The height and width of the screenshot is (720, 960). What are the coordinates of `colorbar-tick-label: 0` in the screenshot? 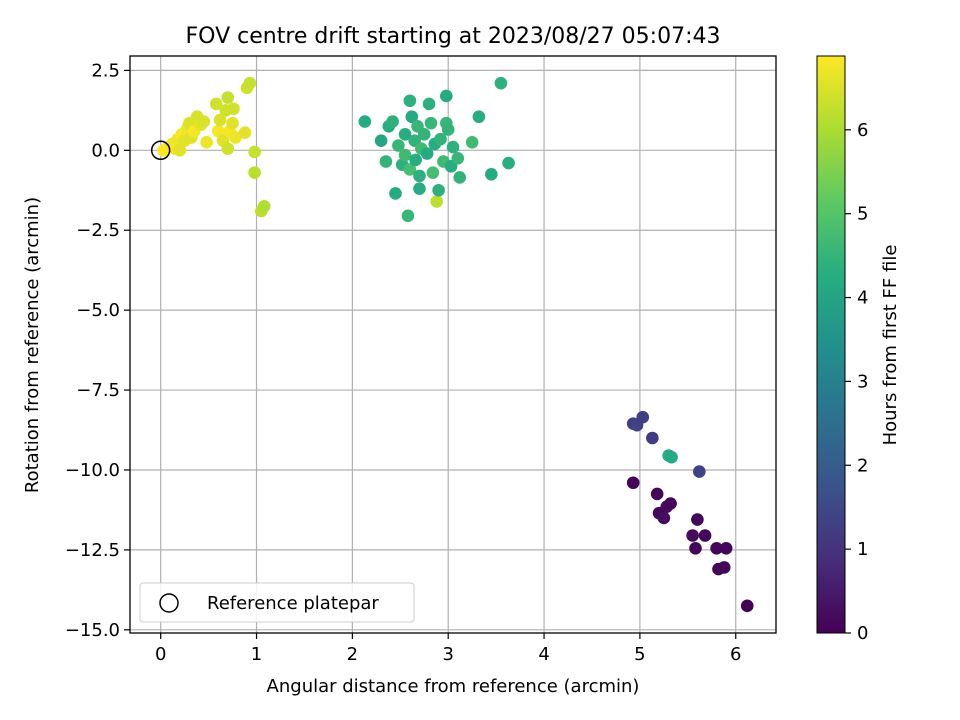 It's located at (862, 633).